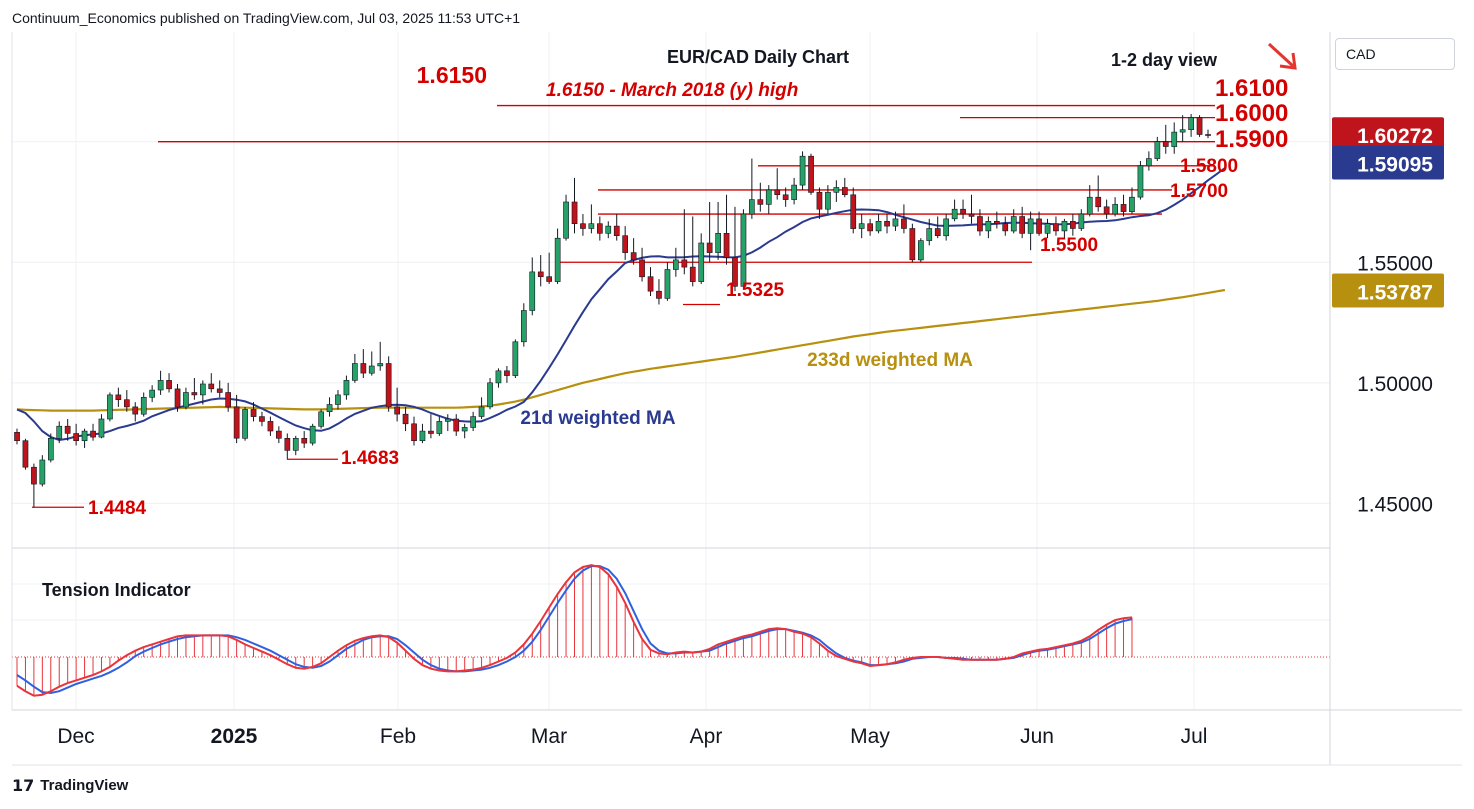 The image size is (1474, 809). Describe the element at coordinates (890, 360) in the screenshot. I see `wma233-label: 233d weighted MA` at that location.